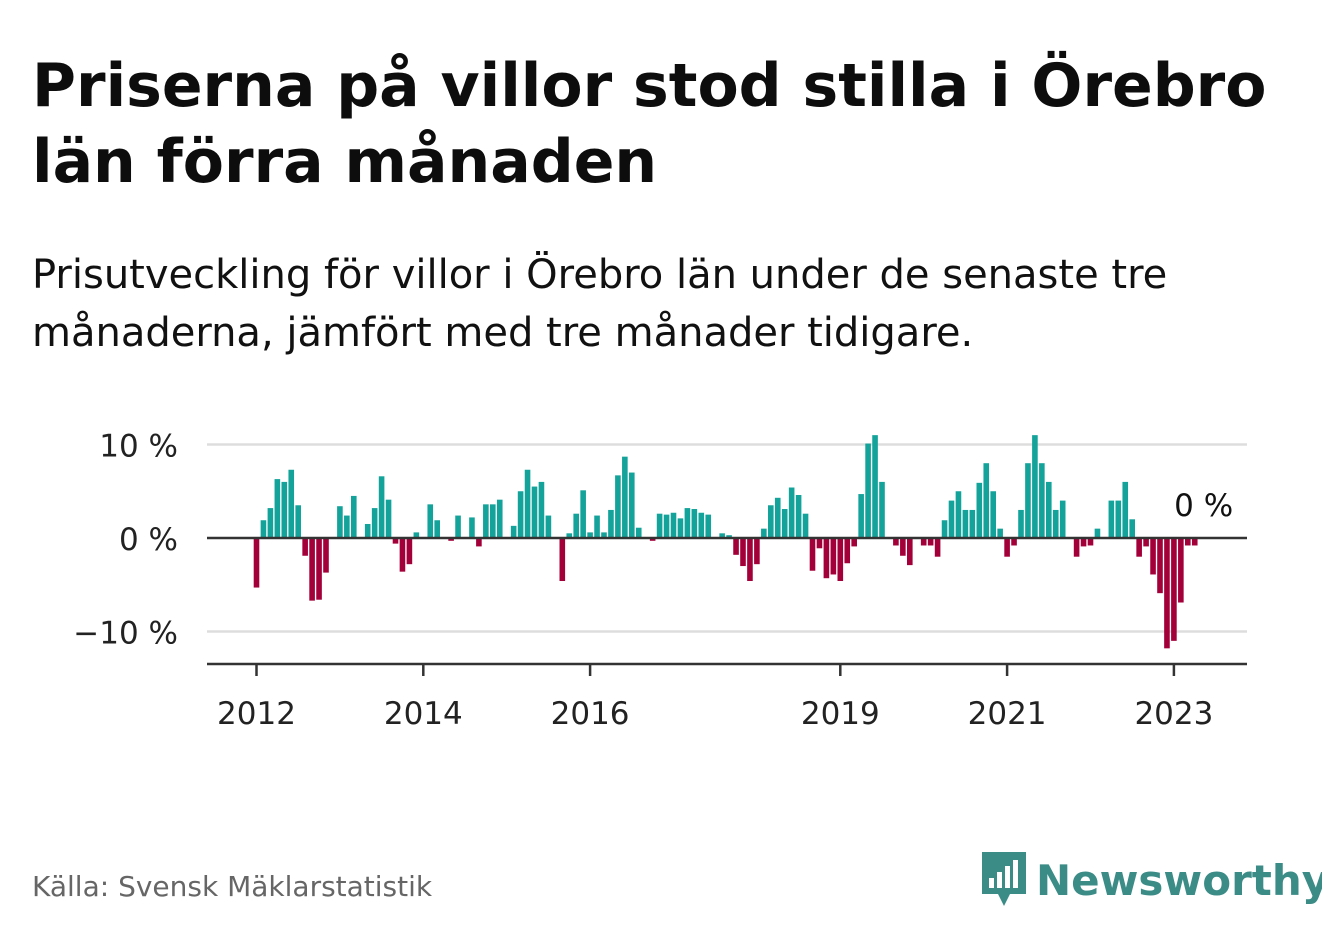 Image resolution: width=1322 pixels, height=939 pixels. Describe the element at coordinates (1151, 880) in the screenshot. I see `brand-logo: Newsworthy` at that location.